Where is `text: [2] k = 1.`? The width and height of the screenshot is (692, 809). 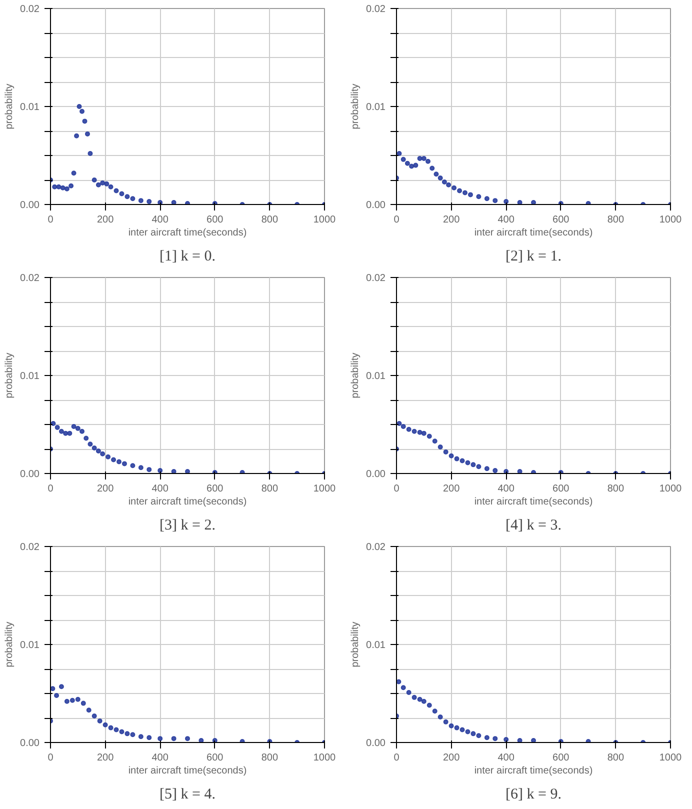 text: [2] k = 1. is located at coordinates (534, 256).